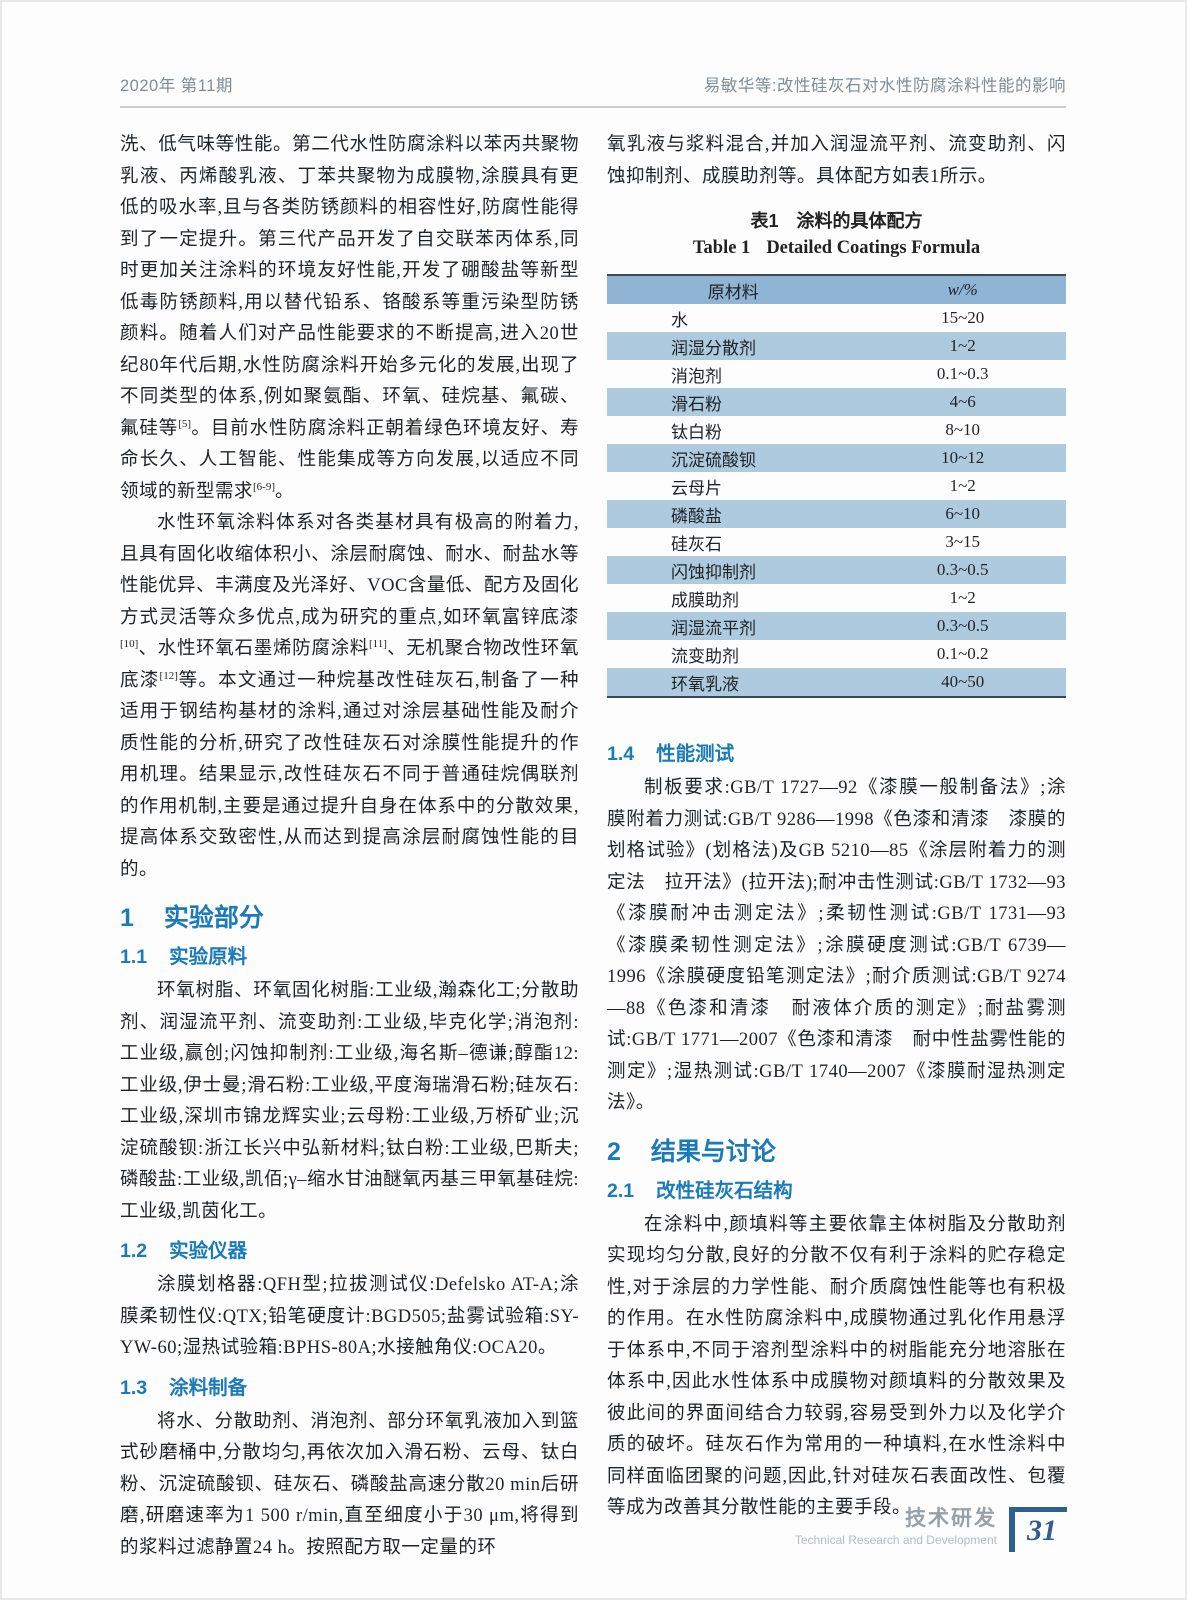 The height and width of the screenshot is (1600, 1187). What do you see at coordinates (836, 754) in the screenshot?
I see `subsection-heading-performance-test: 1.4 性能测试` at bounding box center [836, 754].